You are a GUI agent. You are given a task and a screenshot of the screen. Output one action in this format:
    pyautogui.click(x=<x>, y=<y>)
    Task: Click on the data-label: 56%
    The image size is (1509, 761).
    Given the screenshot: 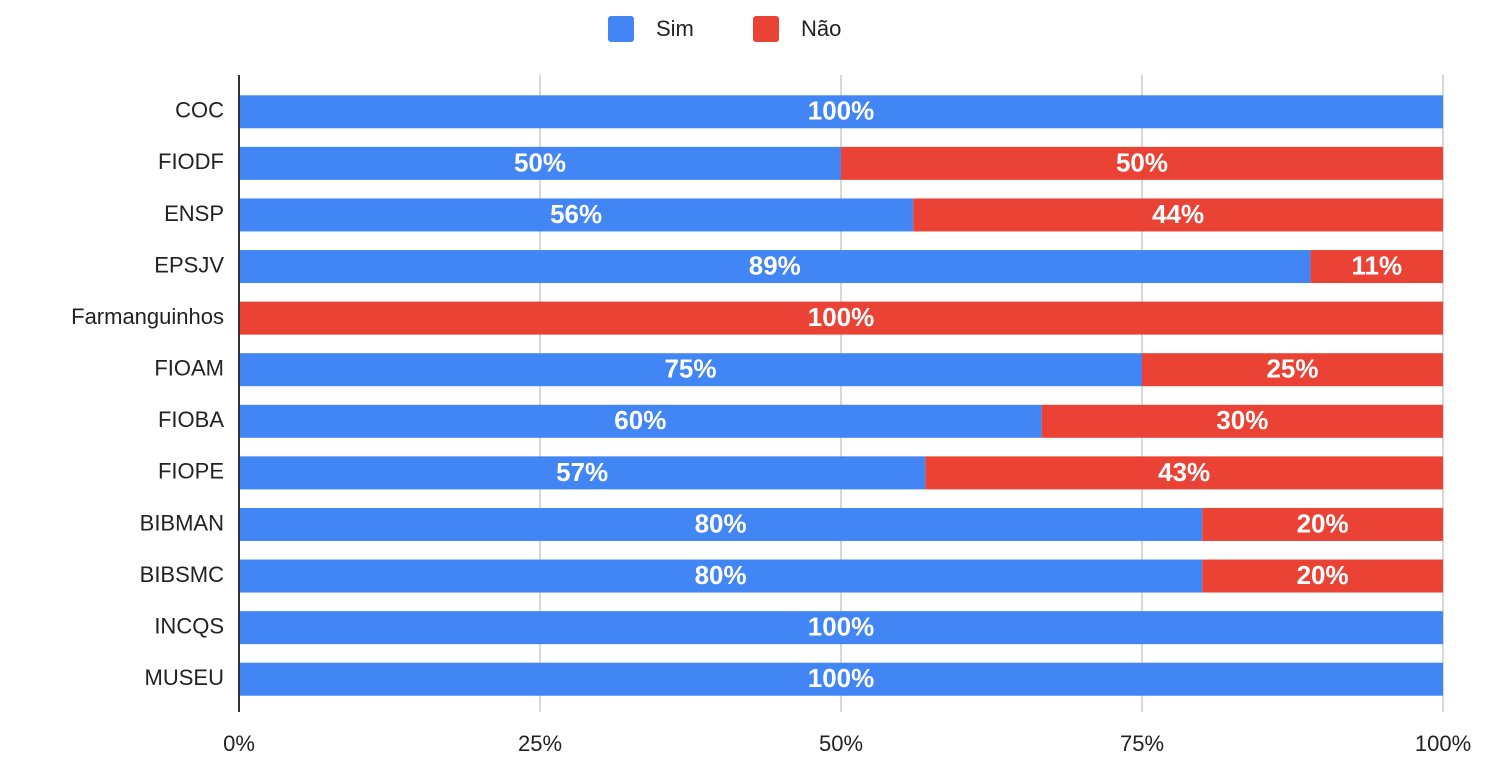 What is the action you would take?
    pyautogui.click(x=576, y=214)
    